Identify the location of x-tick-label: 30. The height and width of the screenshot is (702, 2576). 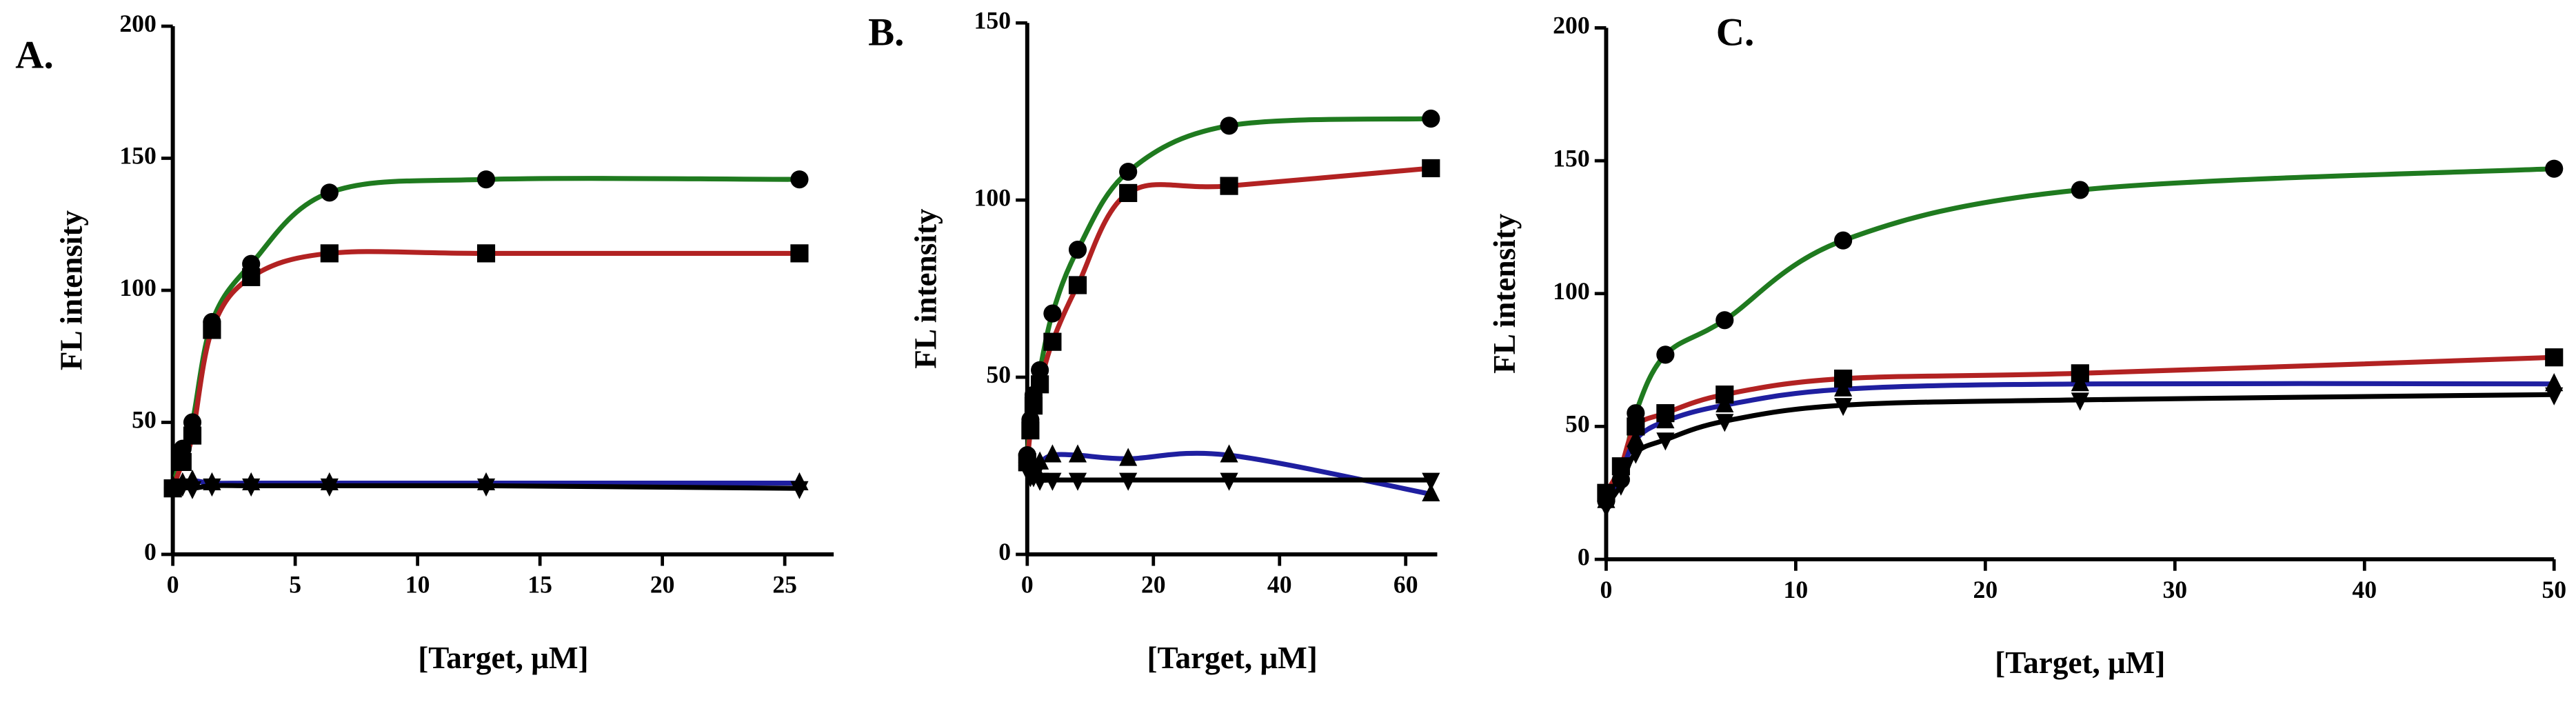
(2174, 589).